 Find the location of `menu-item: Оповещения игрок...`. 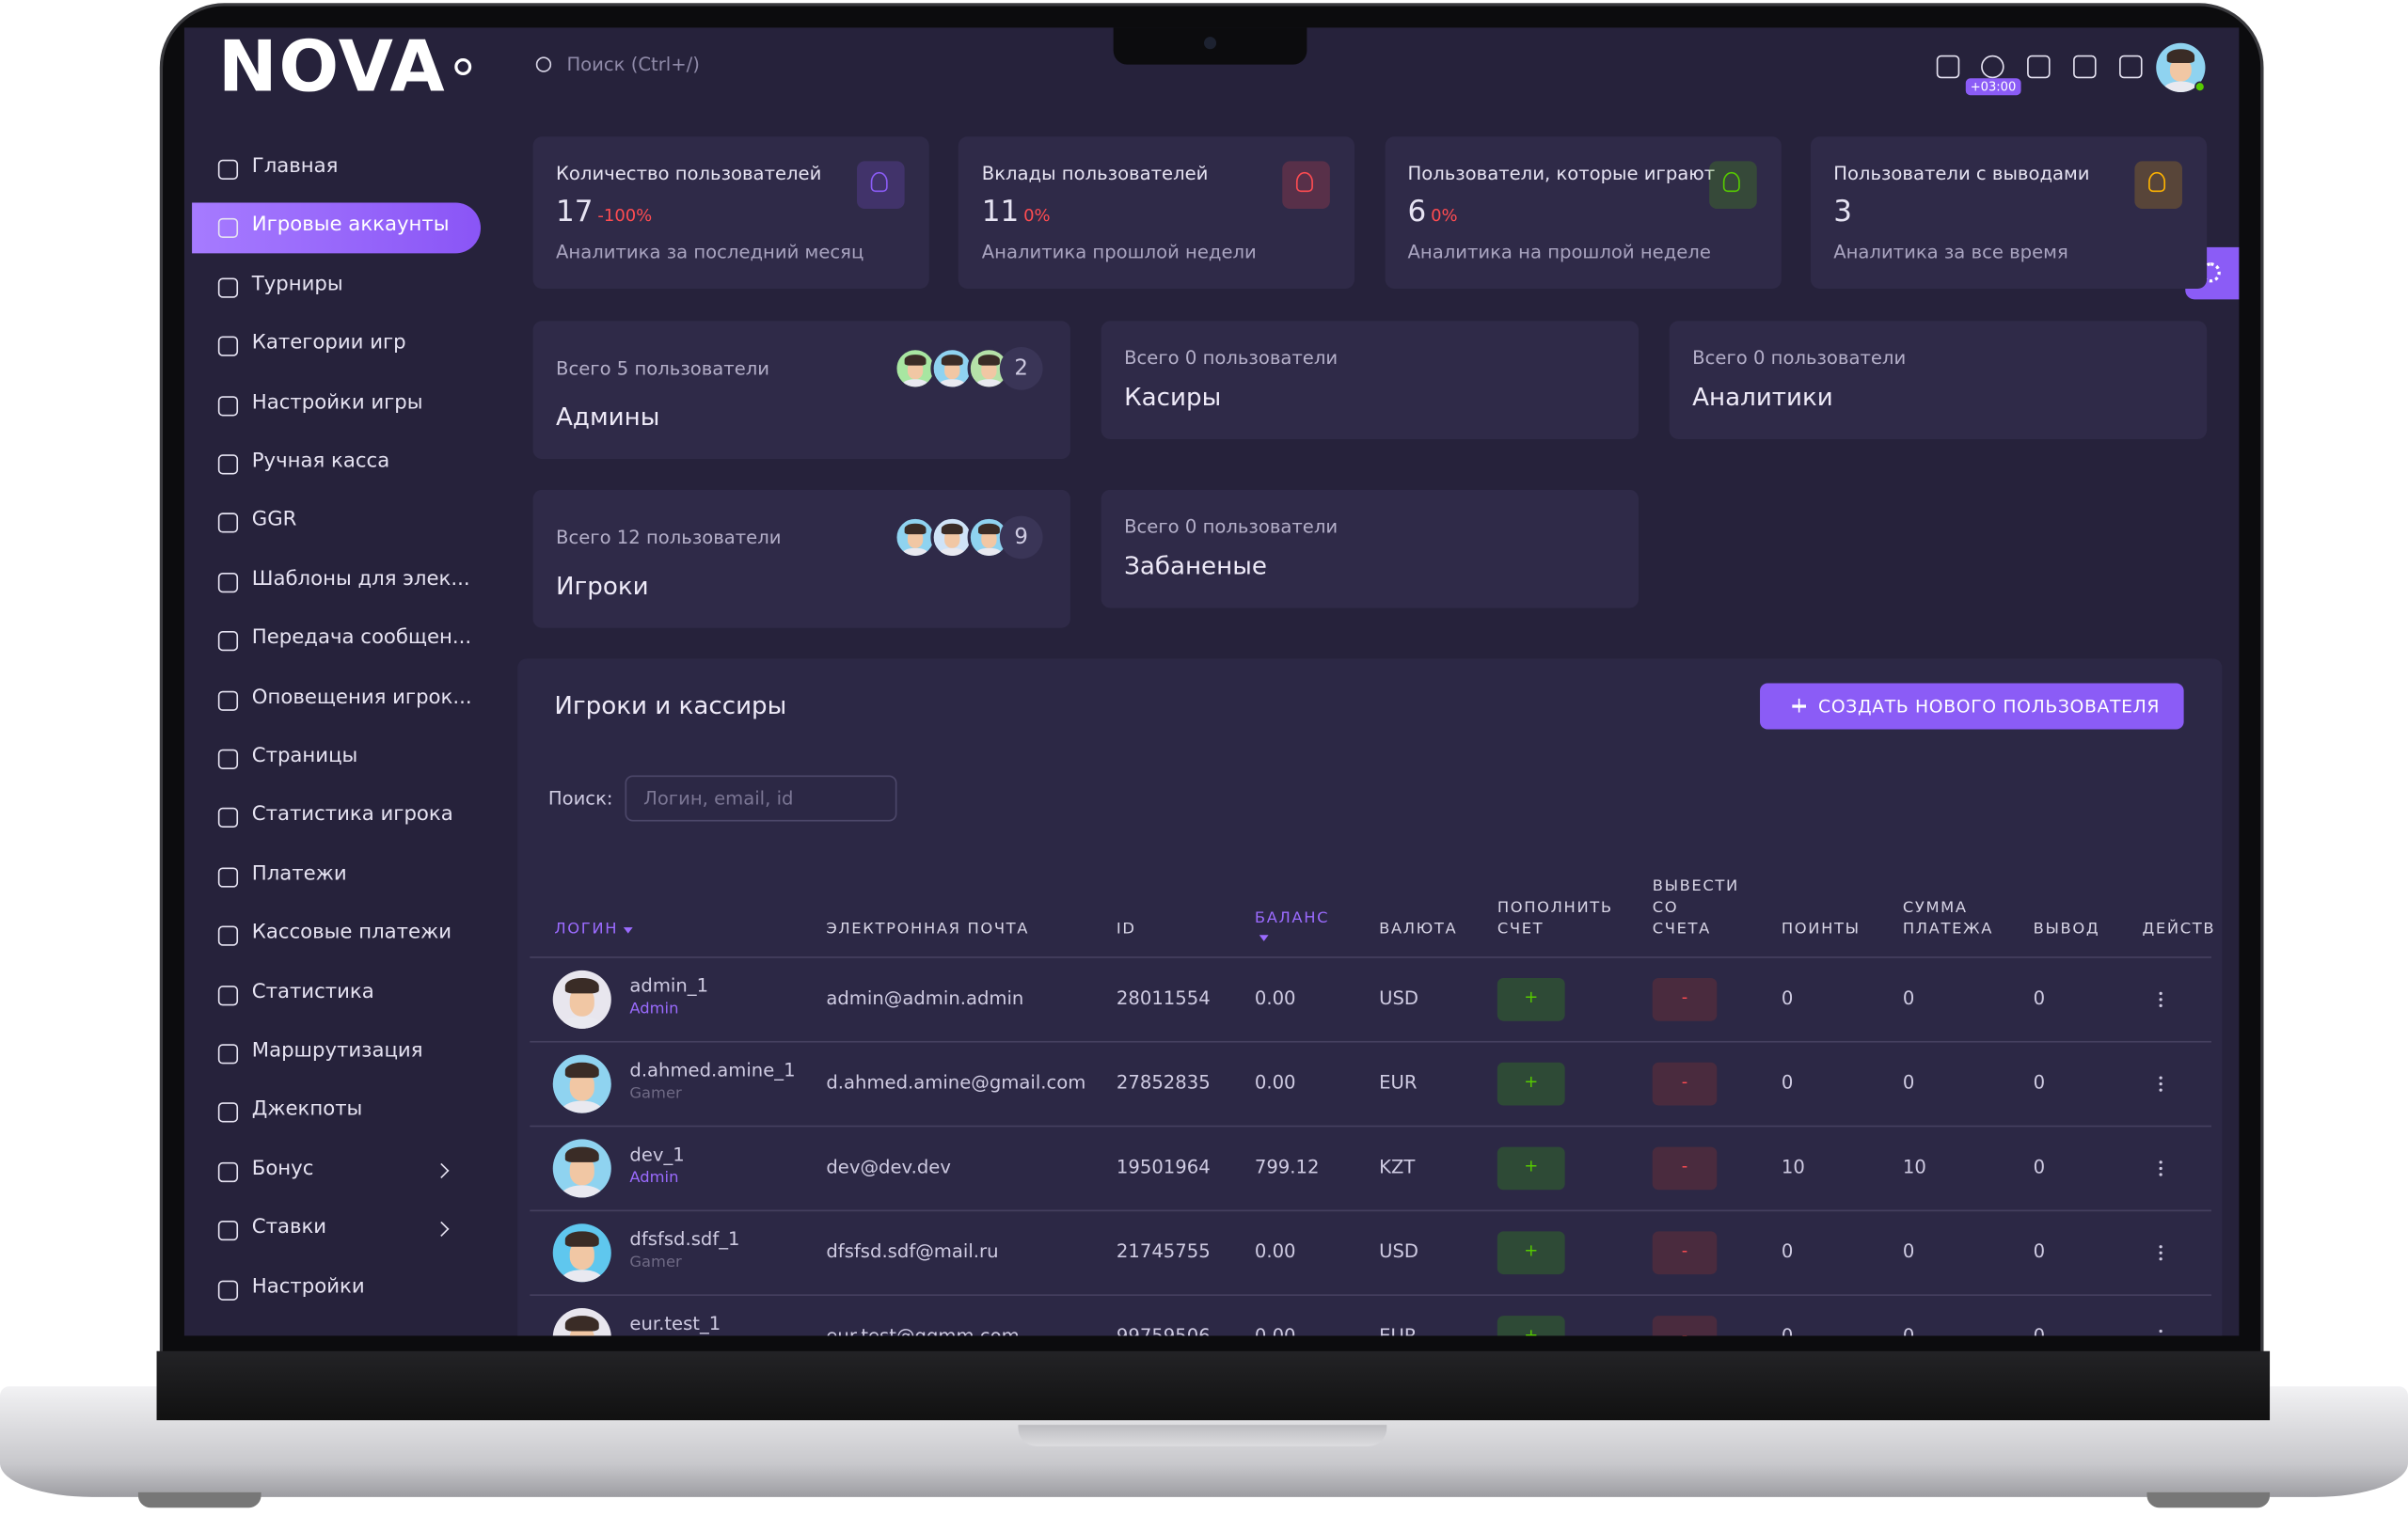

menu-item: Оповещения игрок... is located at coordinates (362, 697).